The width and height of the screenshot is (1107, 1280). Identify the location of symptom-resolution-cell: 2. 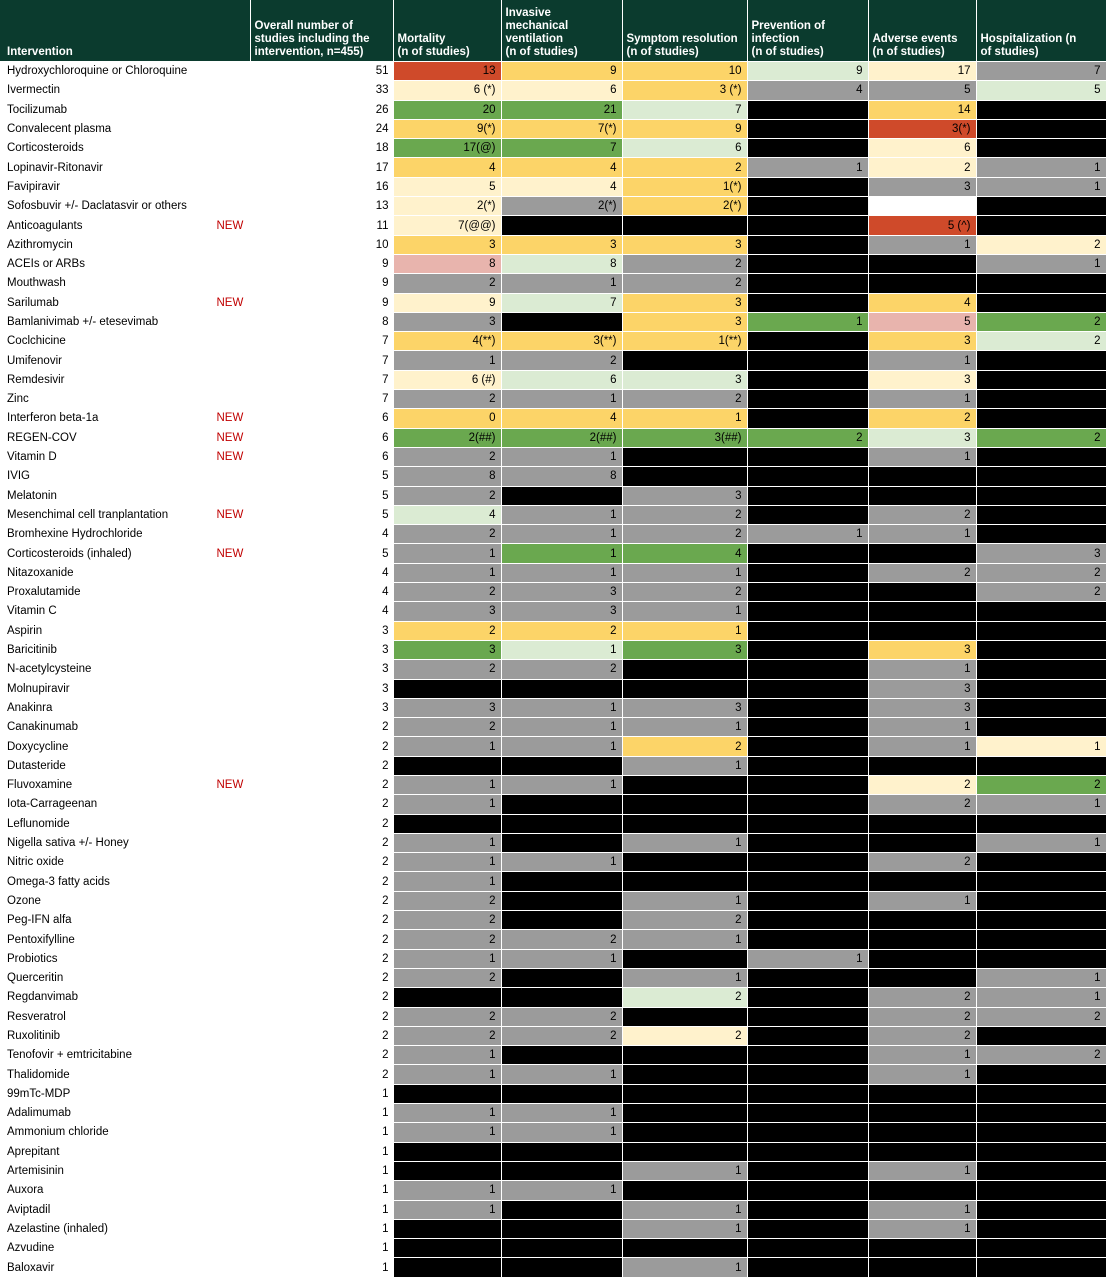
(685, 167).